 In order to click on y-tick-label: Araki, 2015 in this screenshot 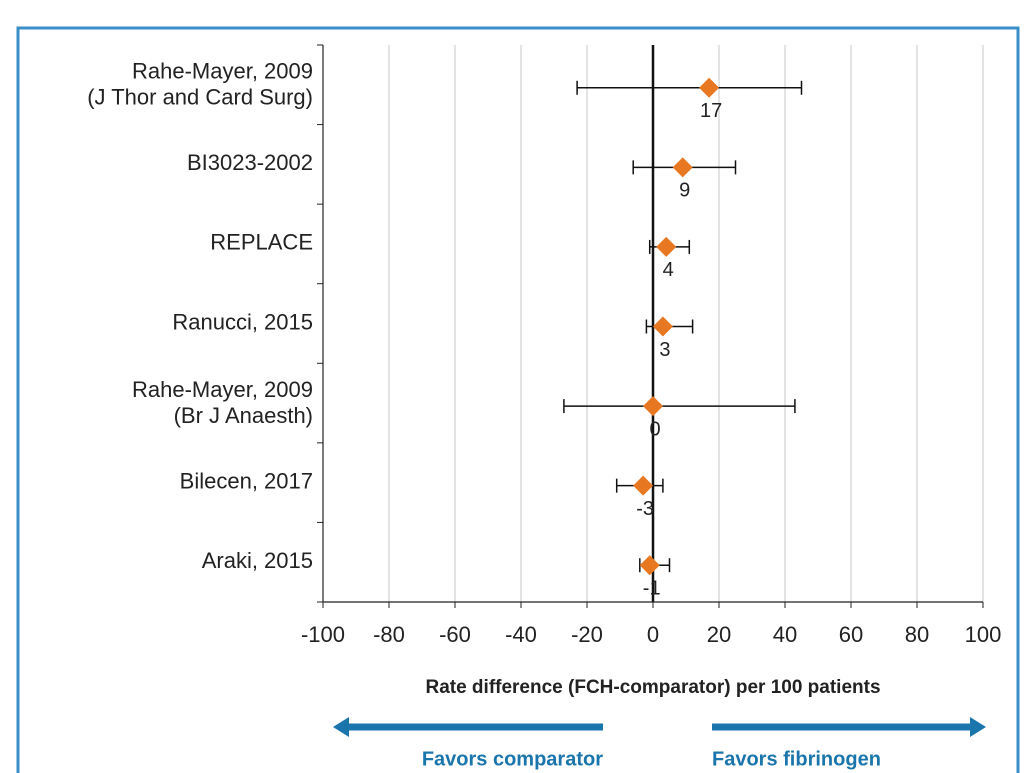, I will do `click(257, 560)`.